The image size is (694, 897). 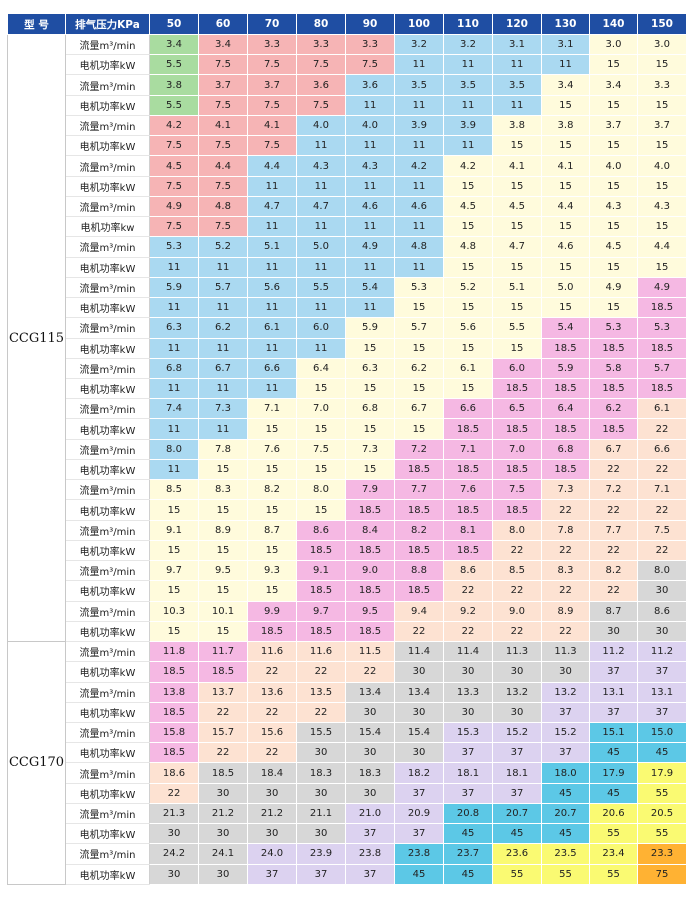 I want to click on value-cell: 21.3, so click(x=174, y=813).